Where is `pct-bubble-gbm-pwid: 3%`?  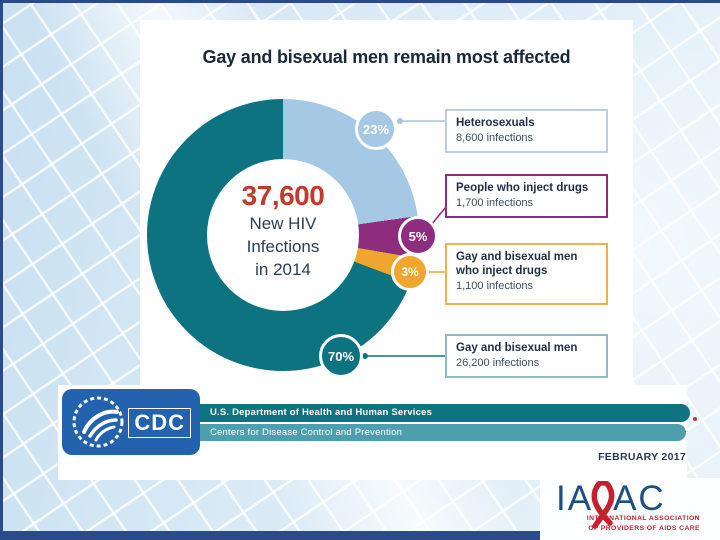 pct-bubble-gbm-pwid: 3% is located at coordinates (410, 272).